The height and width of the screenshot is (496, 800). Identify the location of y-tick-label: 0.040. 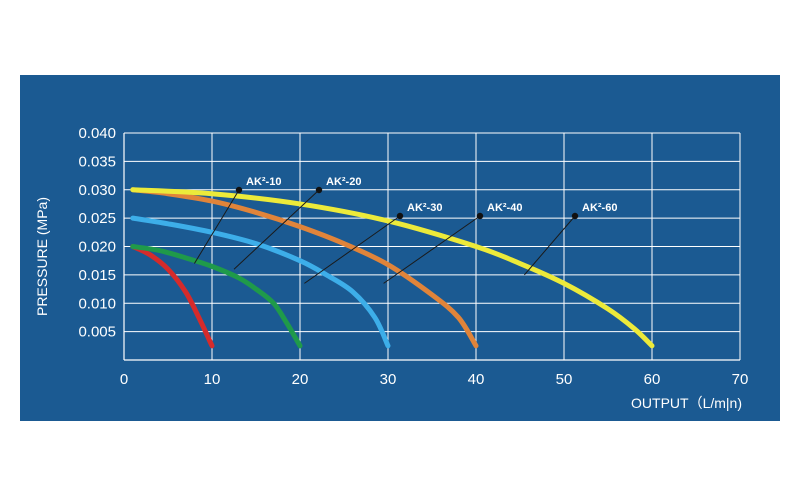
(97, 133).